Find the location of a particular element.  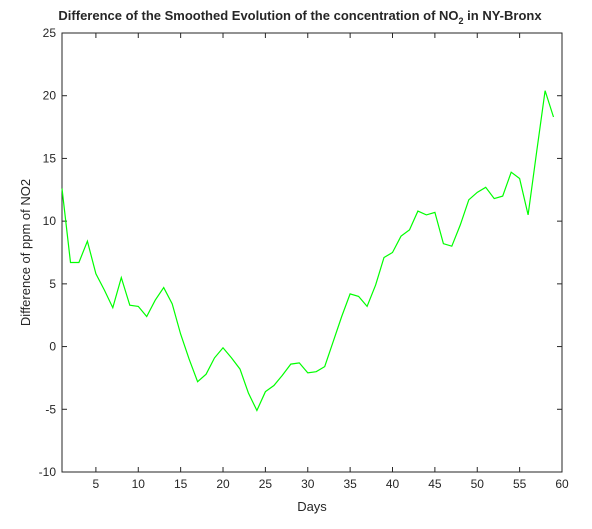

y-tick-label: 25 is located at coordinates (50, 33).